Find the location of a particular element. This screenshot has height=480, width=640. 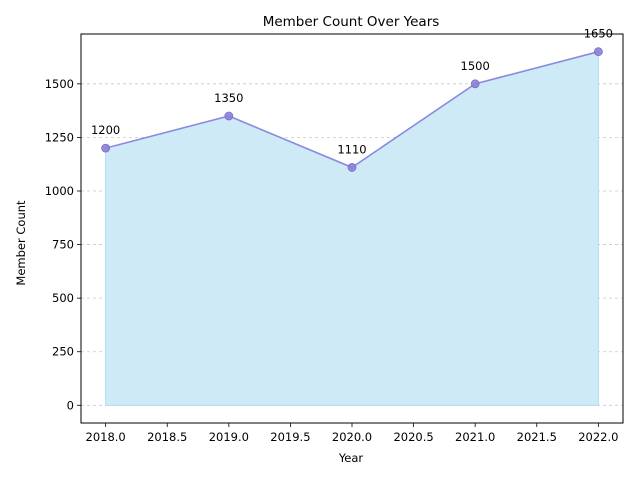

x-tick-label-2: 2019.0 is located at coordinates (229, 437).